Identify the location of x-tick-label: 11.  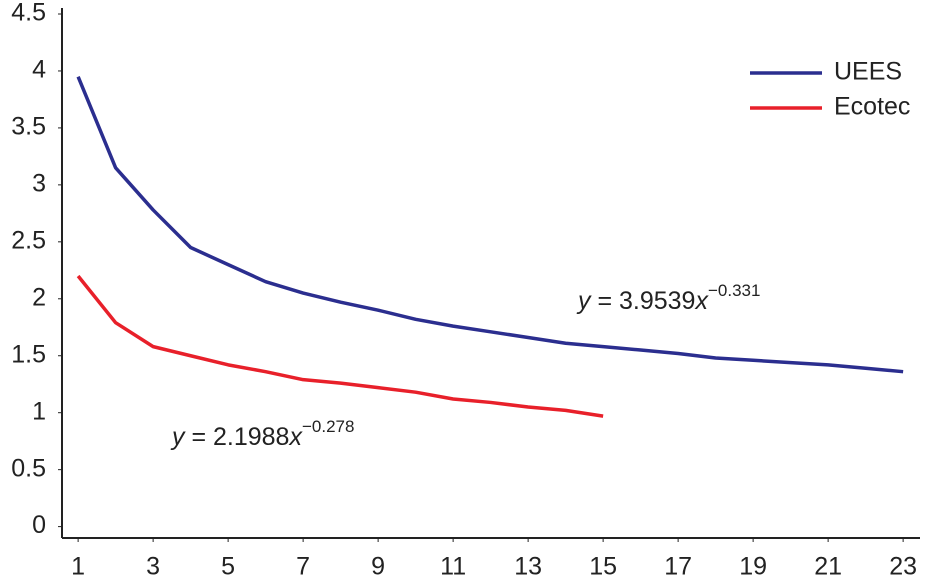
(453, 567).